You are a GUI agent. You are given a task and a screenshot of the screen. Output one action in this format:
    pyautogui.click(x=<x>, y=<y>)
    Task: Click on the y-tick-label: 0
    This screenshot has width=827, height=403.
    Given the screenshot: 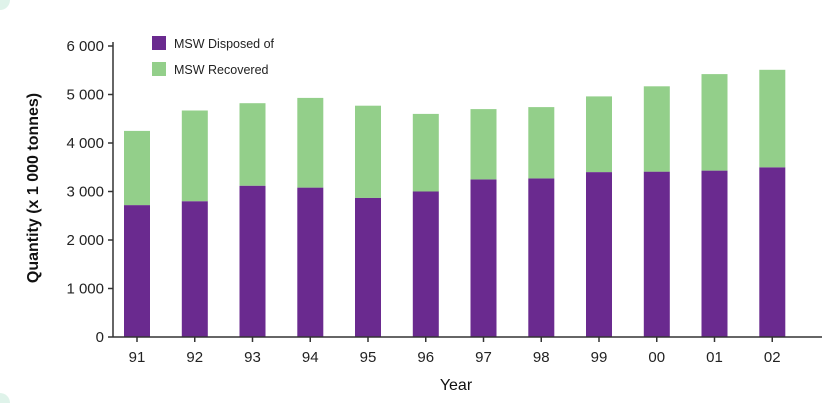 What is the action you would take?
    pyautogui.click(x=100, y=337)
    